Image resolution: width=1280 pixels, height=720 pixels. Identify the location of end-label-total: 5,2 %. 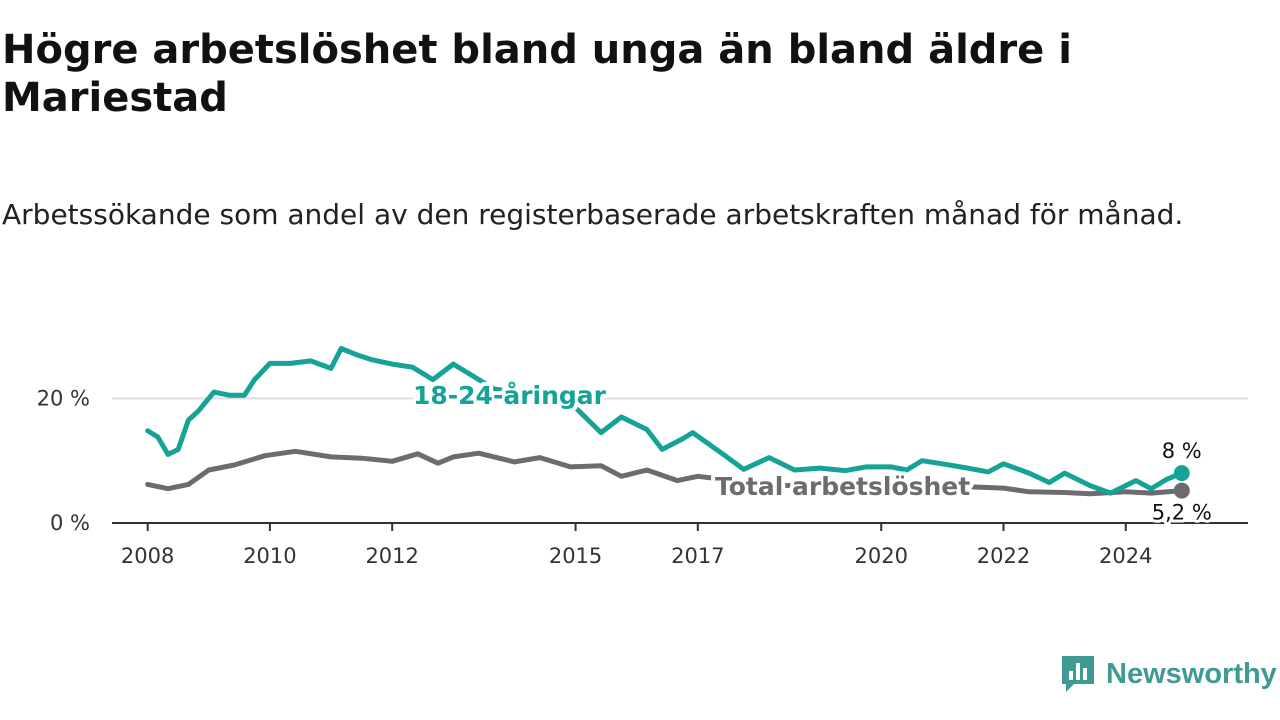
(1182, 513).